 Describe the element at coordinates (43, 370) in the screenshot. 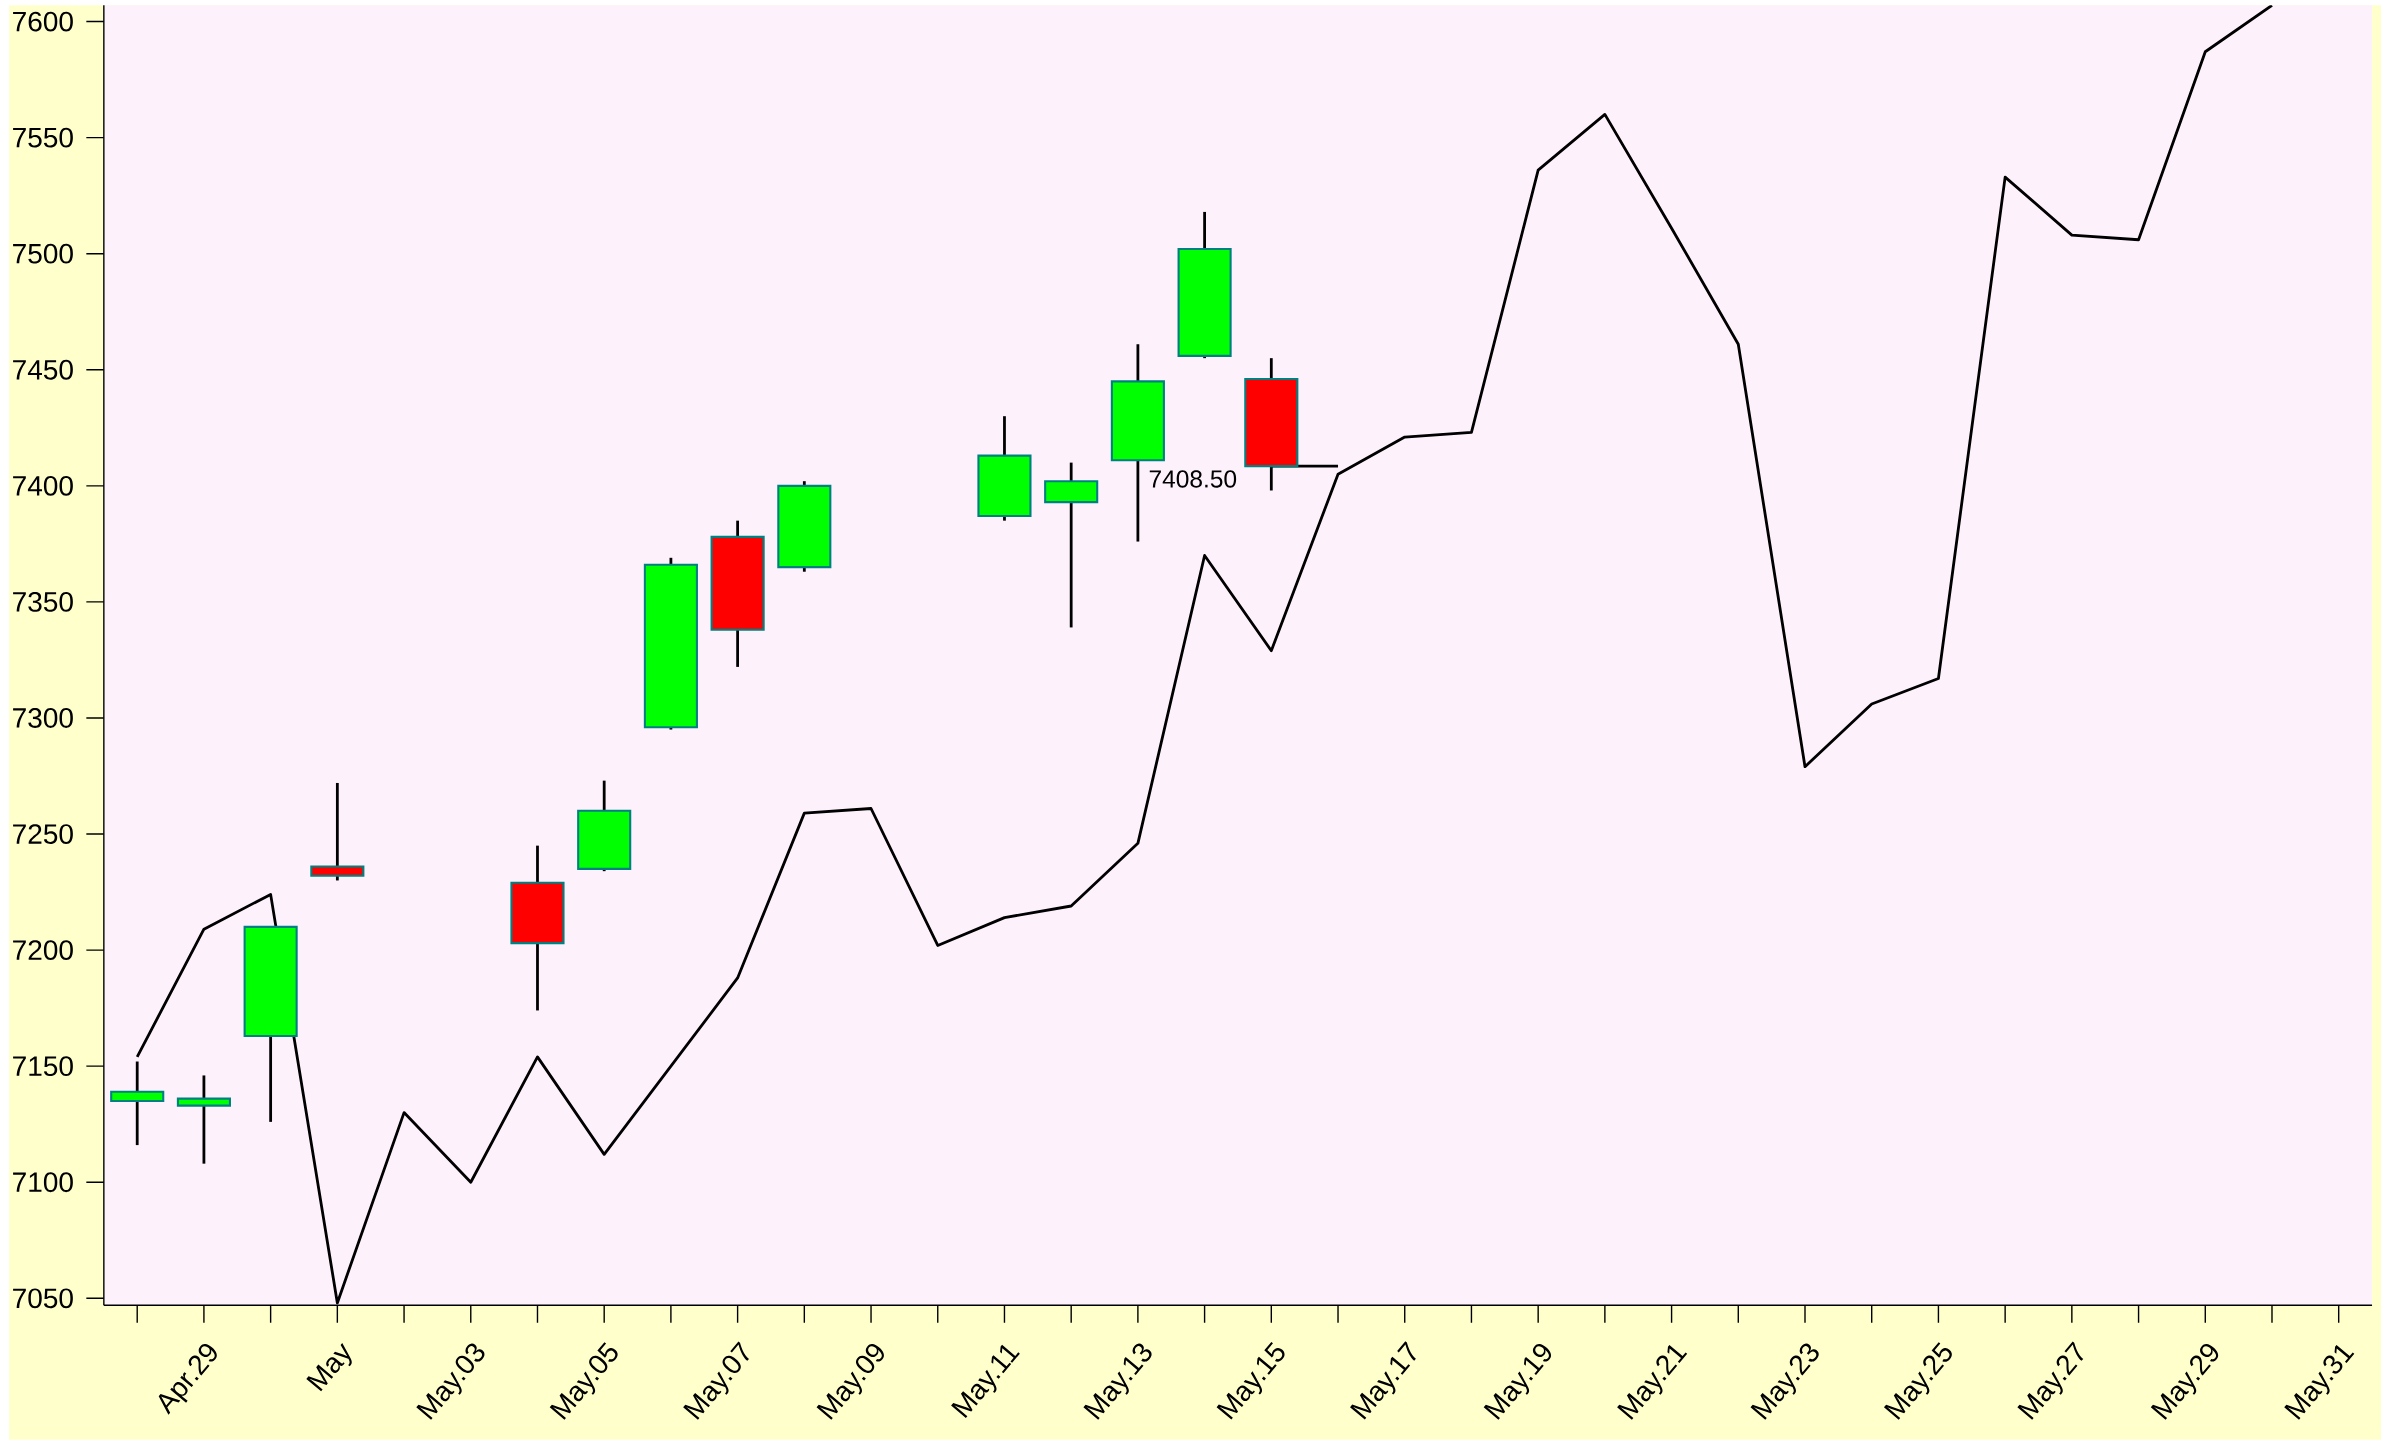

I see `y-tick-label: 7450` at that location.